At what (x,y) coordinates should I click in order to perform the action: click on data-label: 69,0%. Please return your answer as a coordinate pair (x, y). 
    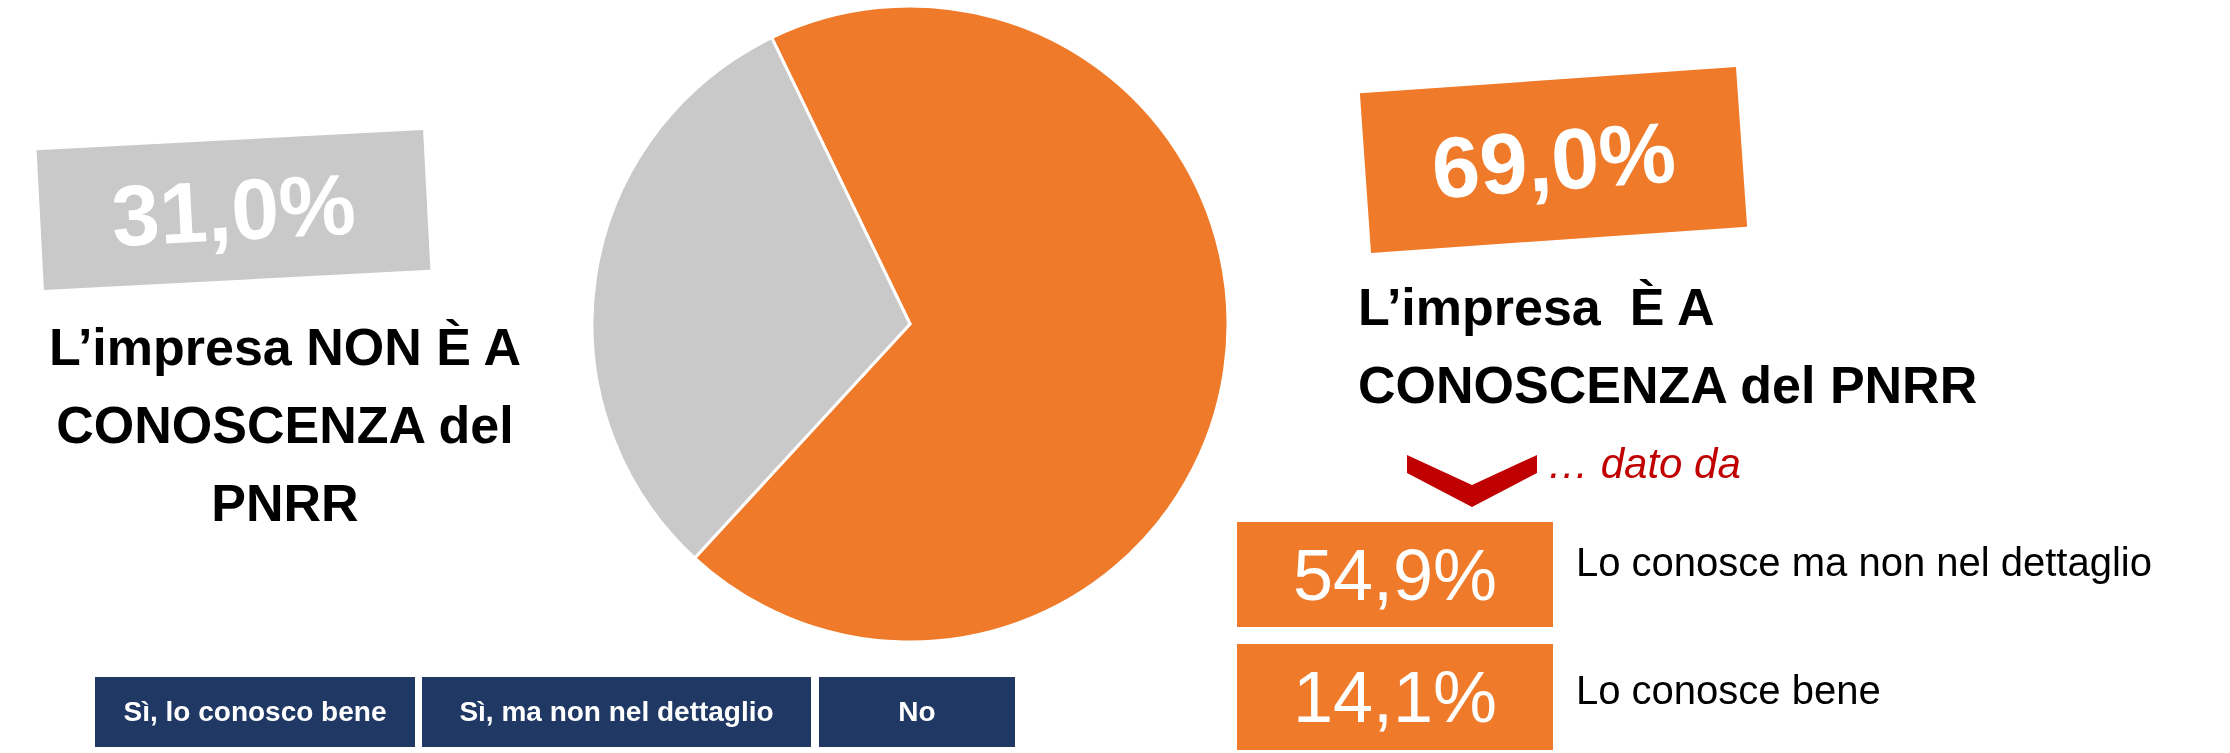
    Looking at the image, I should click on (1553, 160).